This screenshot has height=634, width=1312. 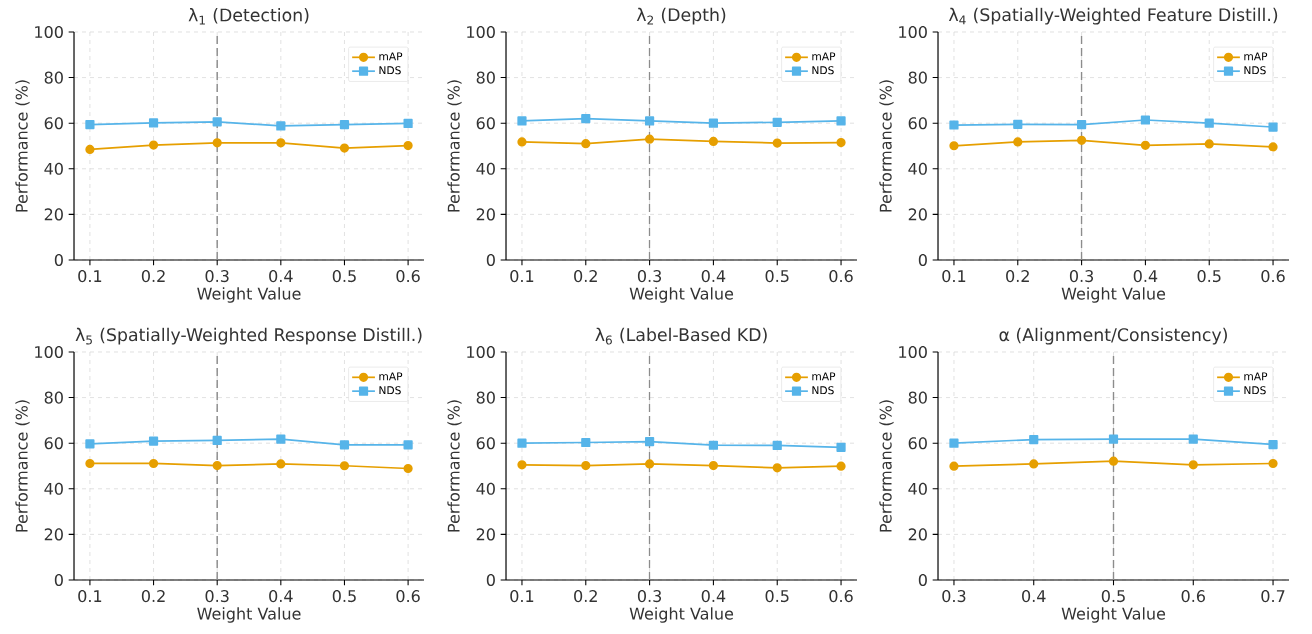 I want to click on chart-title: λ$_{2}$ (Depth), so click(x=681, y=16).